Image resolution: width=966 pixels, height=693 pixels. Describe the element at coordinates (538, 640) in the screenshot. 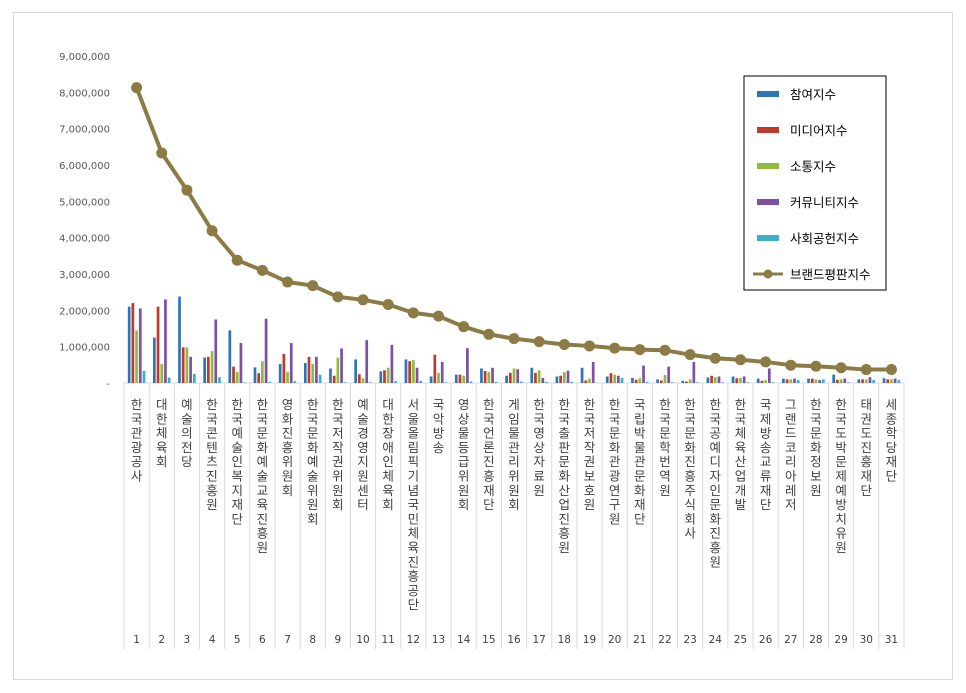

I see `rank-label-17: 17` at that location.